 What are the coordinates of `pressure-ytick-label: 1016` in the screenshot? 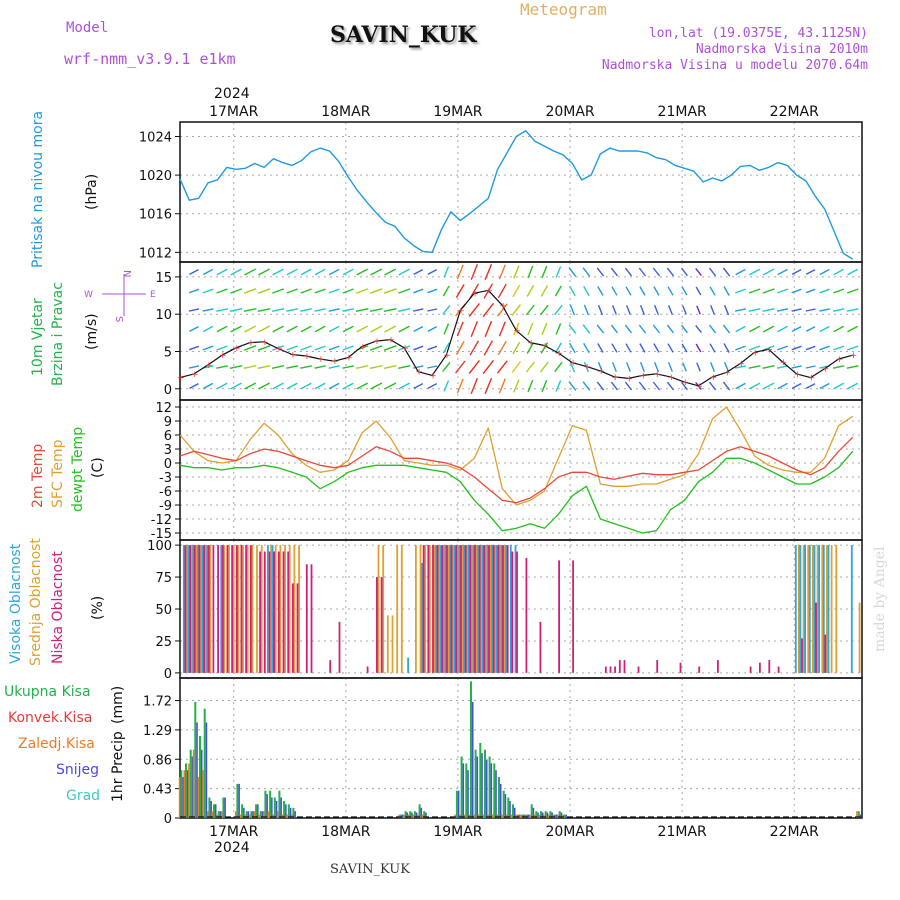 It's located at (155, 215).